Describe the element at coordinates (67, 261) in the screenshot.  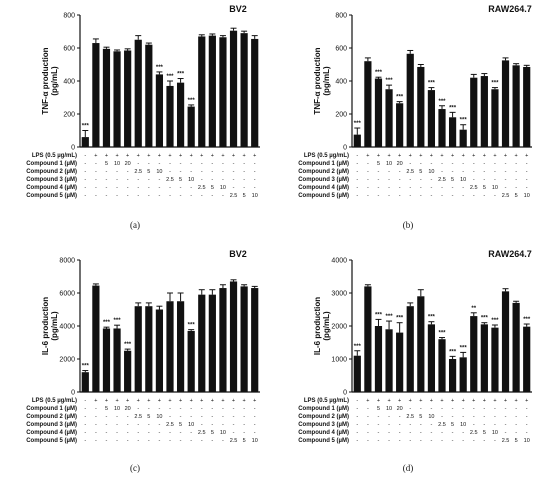
I see `y-tick-label: 8000` at that location.